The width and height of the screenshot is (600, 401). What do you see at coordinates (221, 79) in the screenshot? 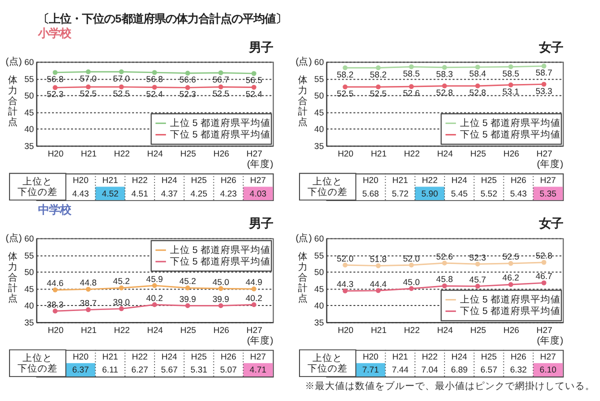
I see `data-label: 56.7` at bounding box center [221, 79].